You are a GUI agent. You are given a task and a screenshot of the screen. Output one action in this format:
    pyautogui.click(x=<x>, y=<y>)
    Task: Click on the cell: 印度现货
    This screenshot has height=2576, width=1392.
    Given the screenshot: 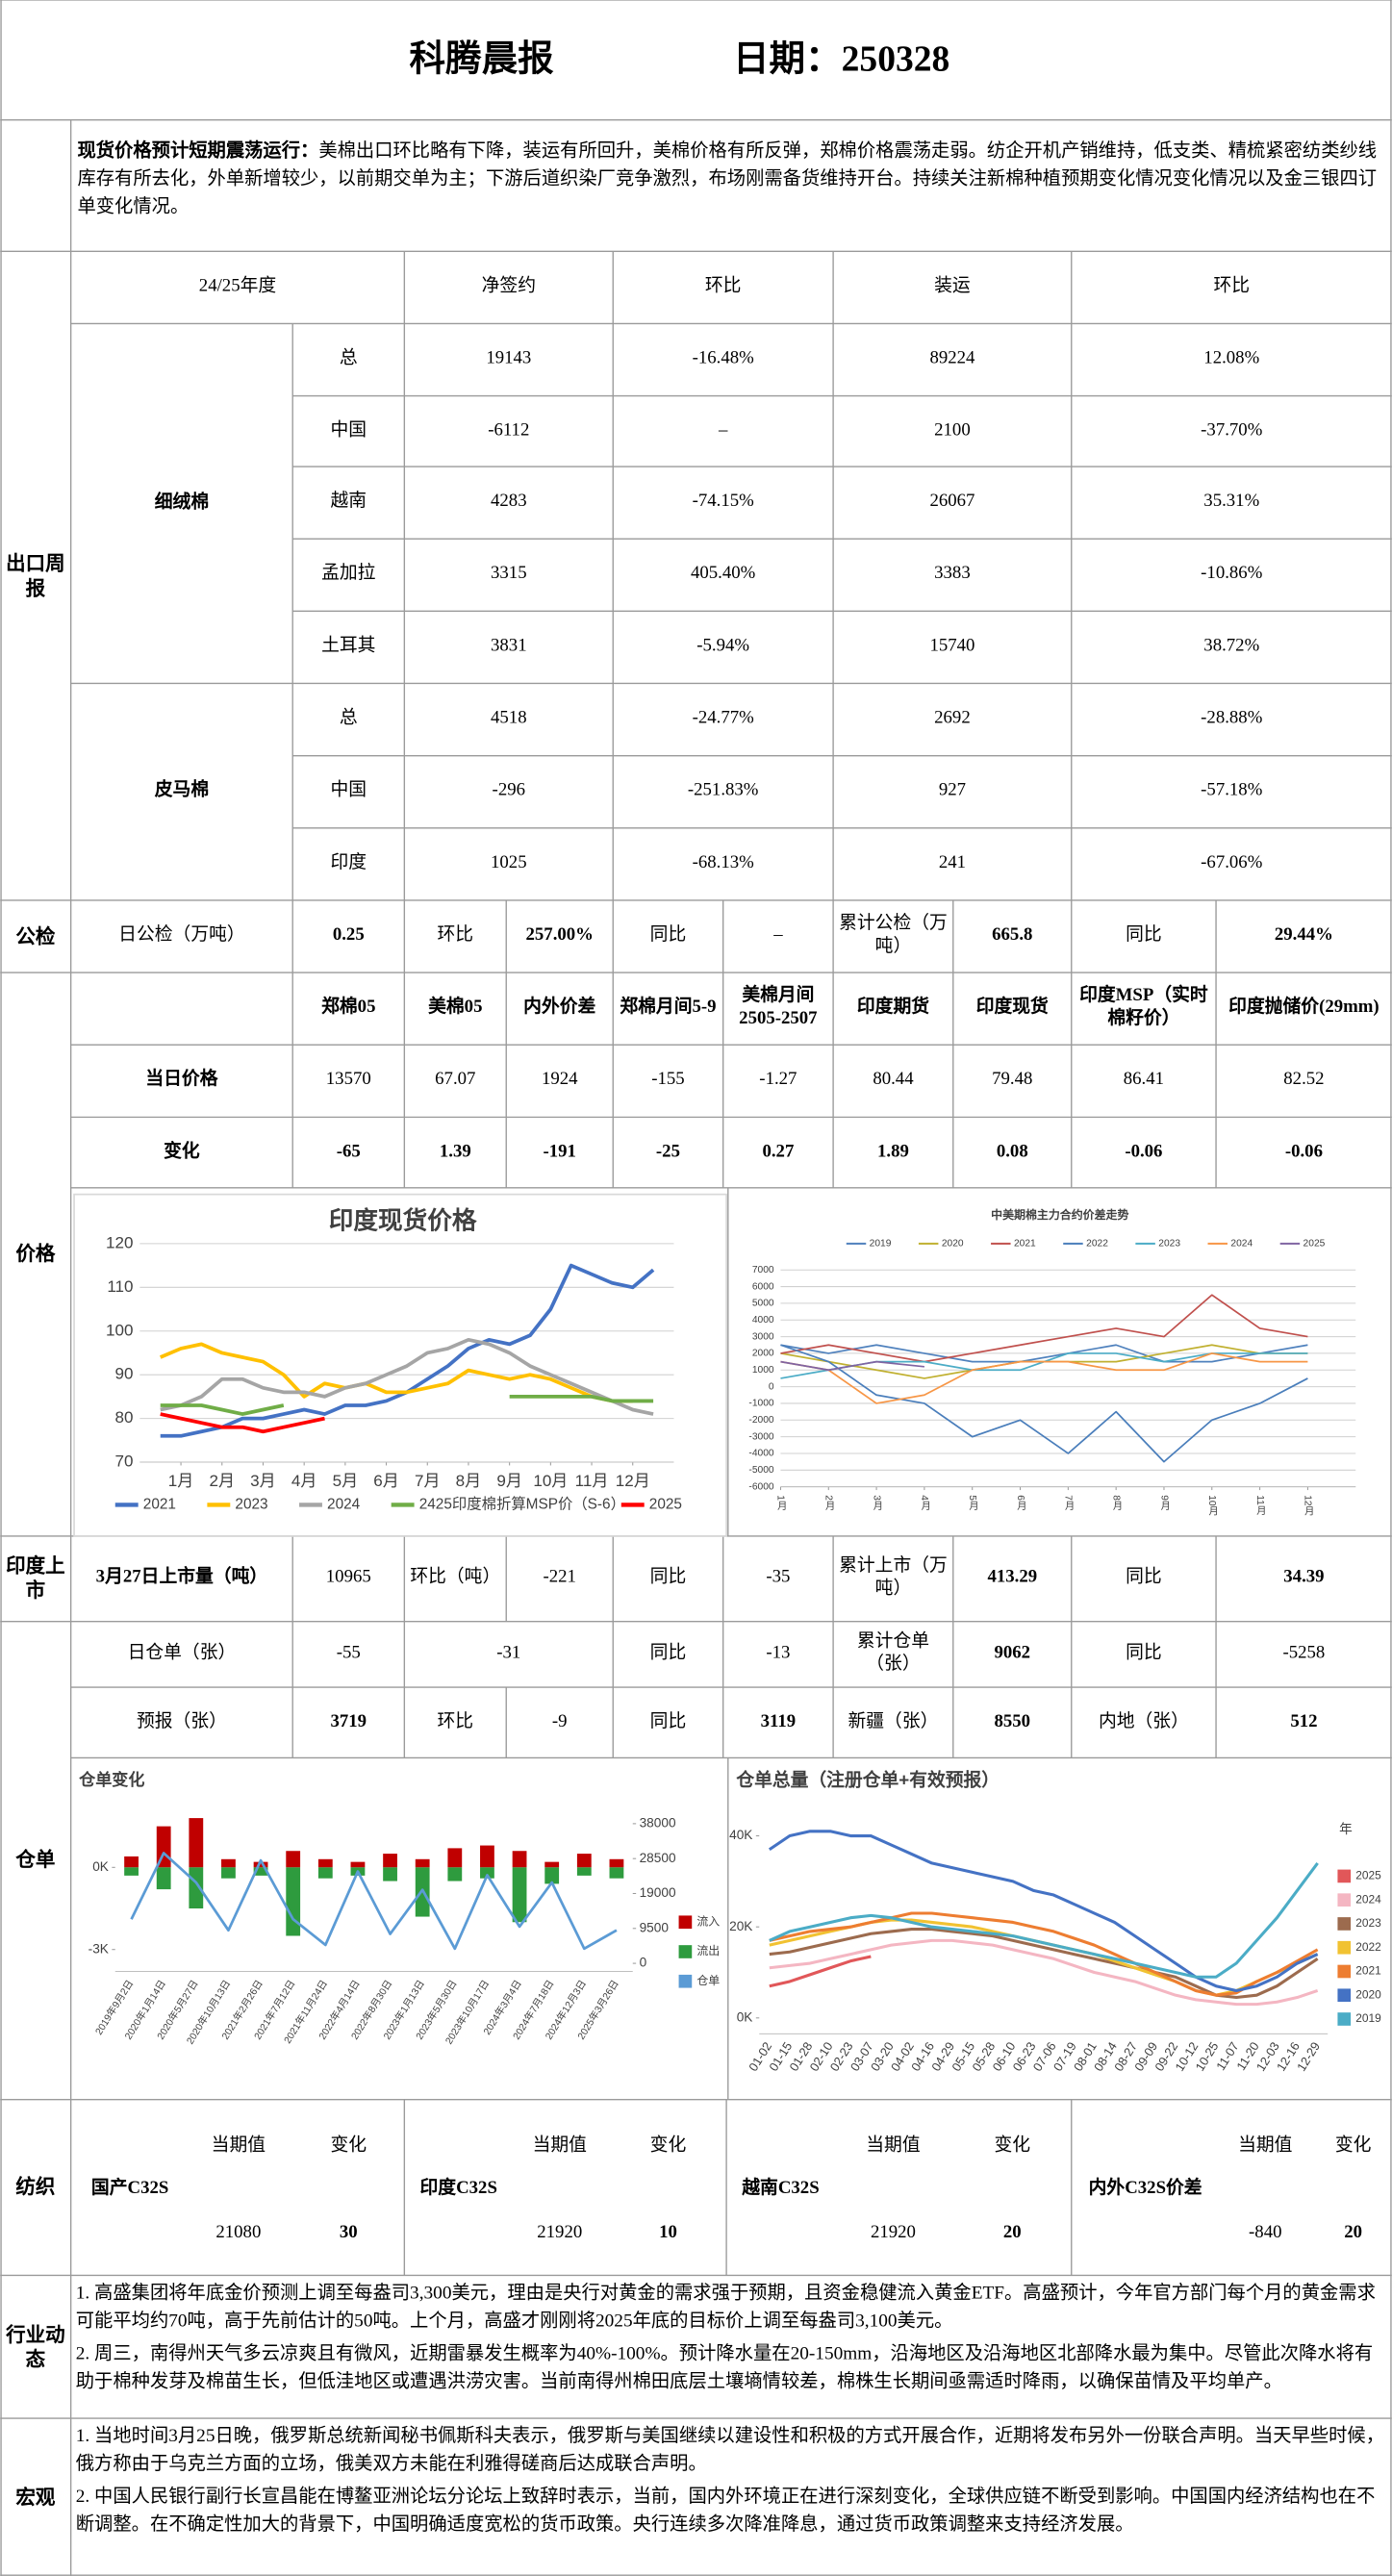 What is the action you would take?
    pyautogui.click(x=1012, y=1007)
    